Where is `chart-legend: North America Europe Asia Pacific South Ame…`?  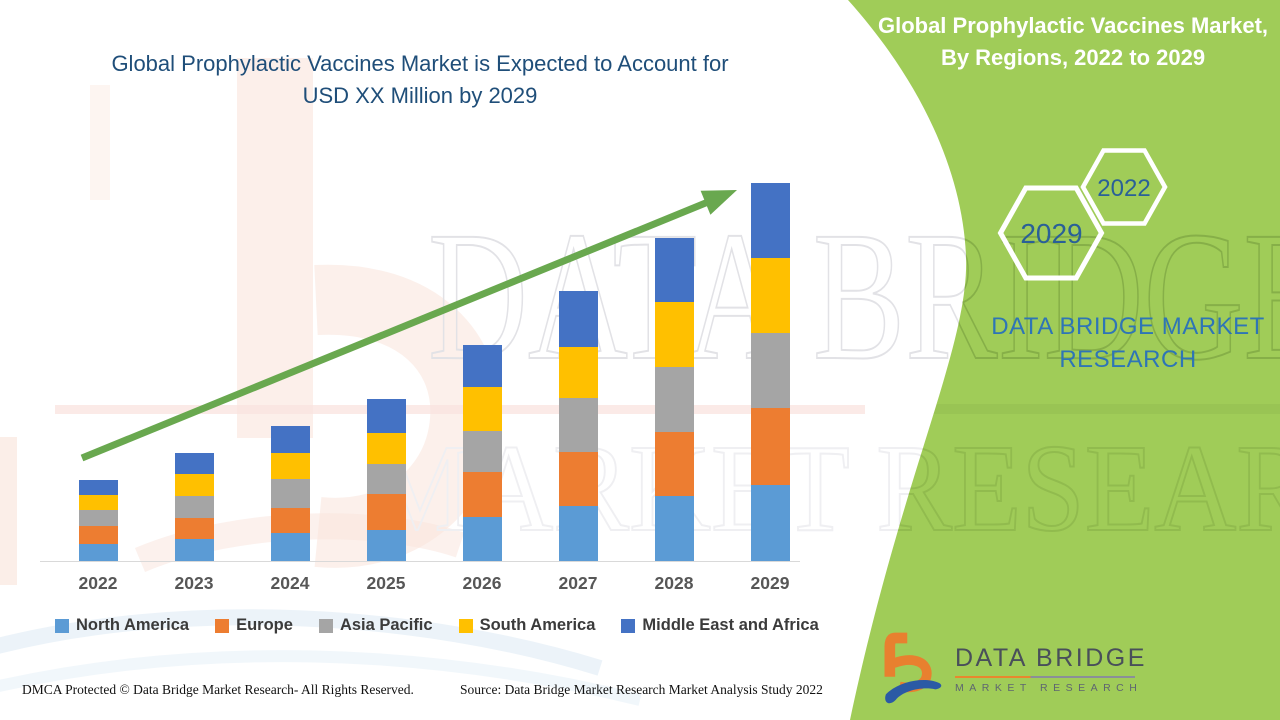 chart-legend: North America Europe Asia Pacific South Ame… is located at coordinates (437, 625).